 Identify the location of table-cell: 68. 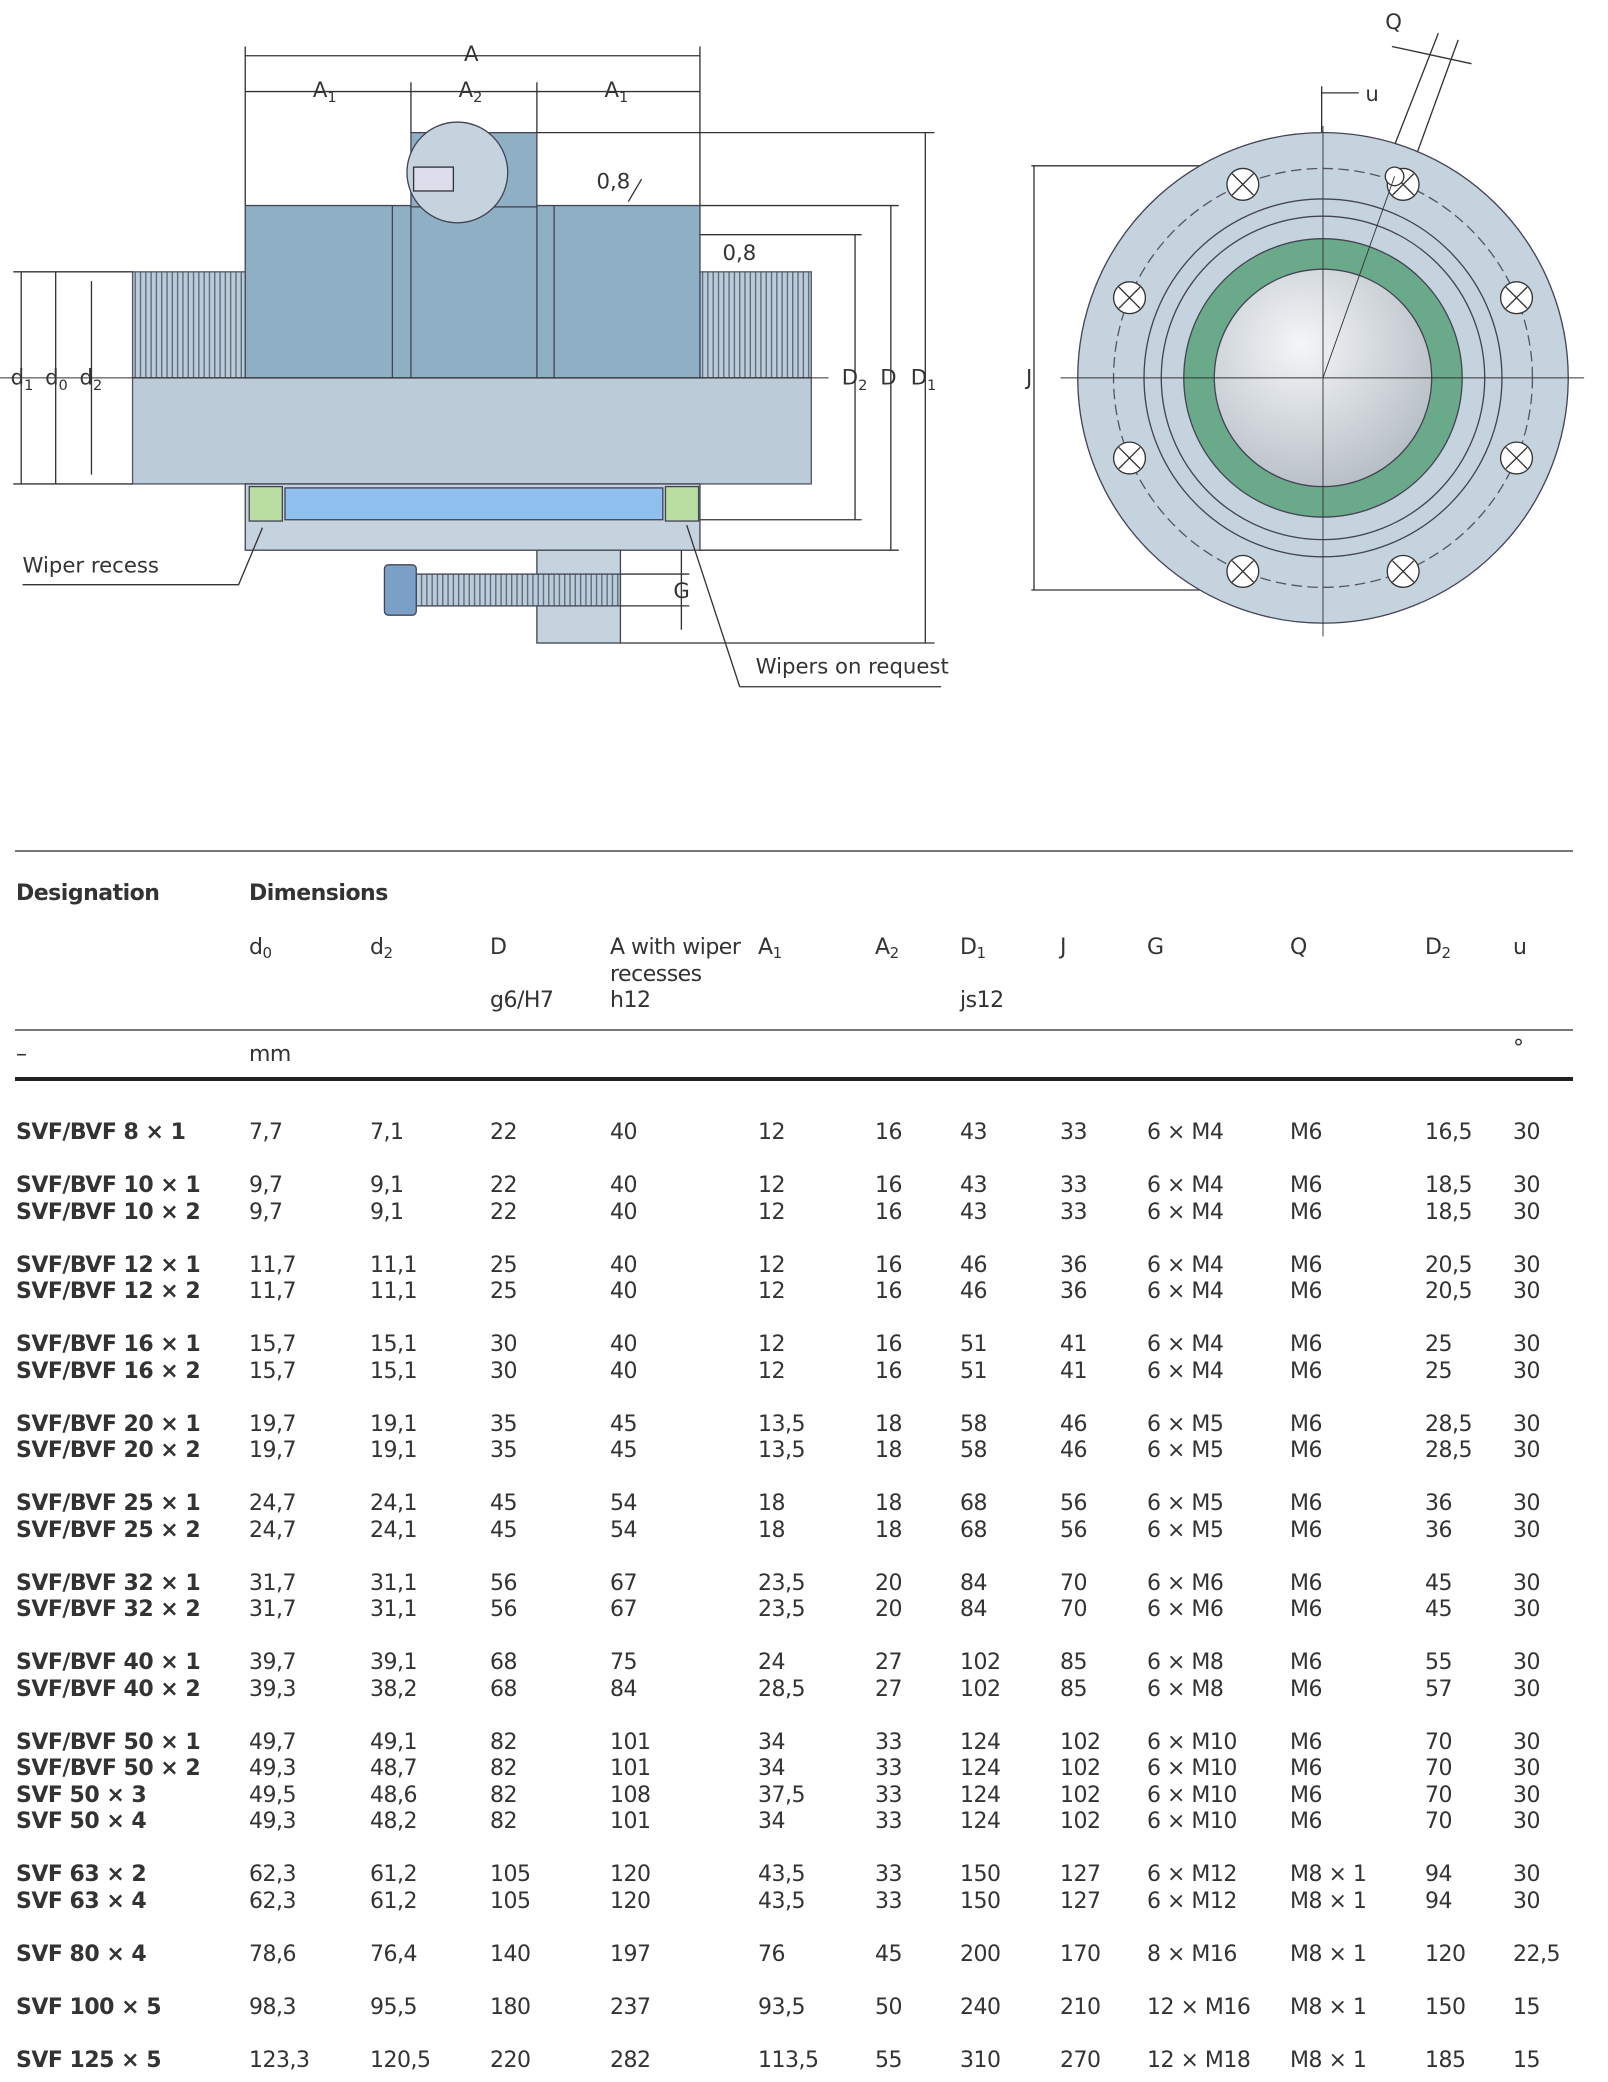
(974, 1503).